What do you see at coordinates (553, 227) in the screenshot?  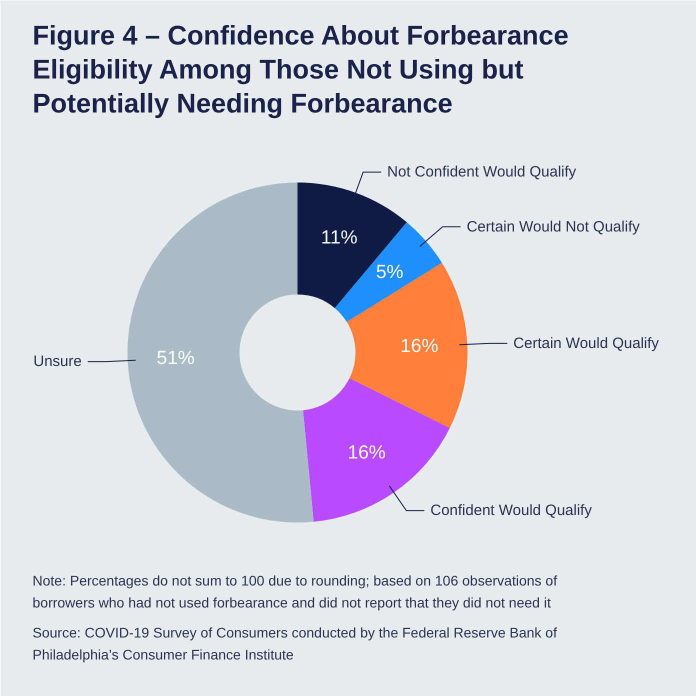 I see `slice-label: Certain Would Not Qualify` at bounding box center [553, 227].